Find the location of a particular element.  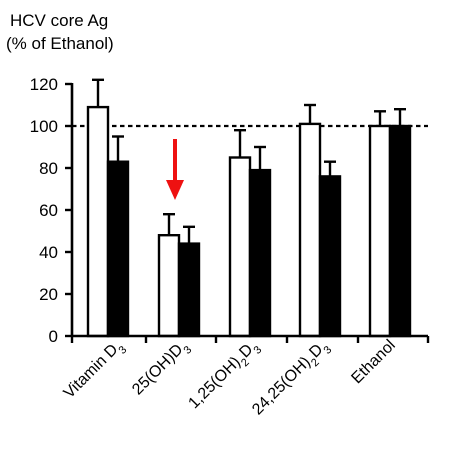

x-tick-label-0: Vitamin D3 is located at coordinates (95, 371).